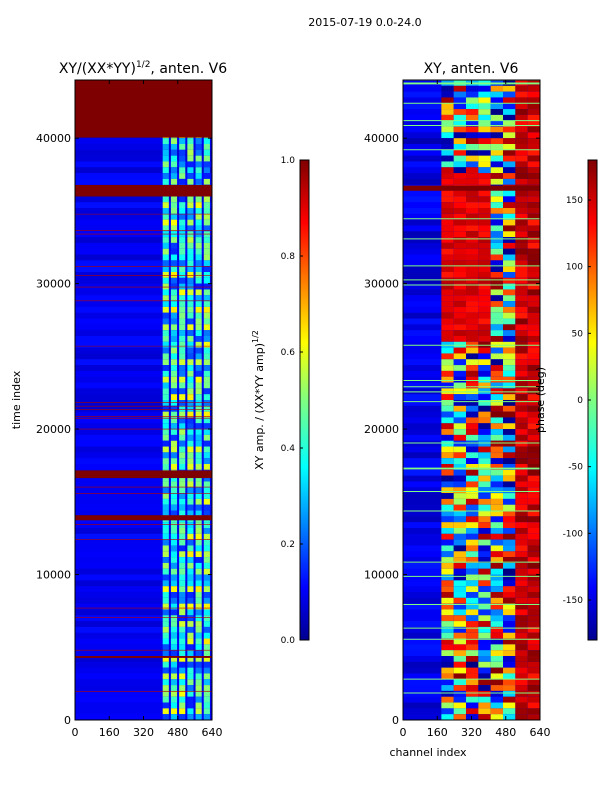  I want to click on colorbar-tick-label: 0, so click(580, 401).